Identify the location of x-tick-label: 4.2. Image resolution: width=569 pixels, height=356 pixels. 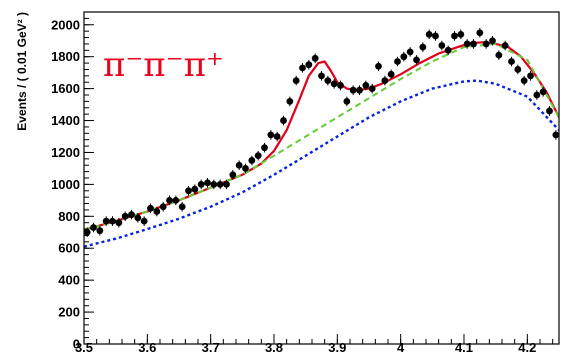
(527, 347).